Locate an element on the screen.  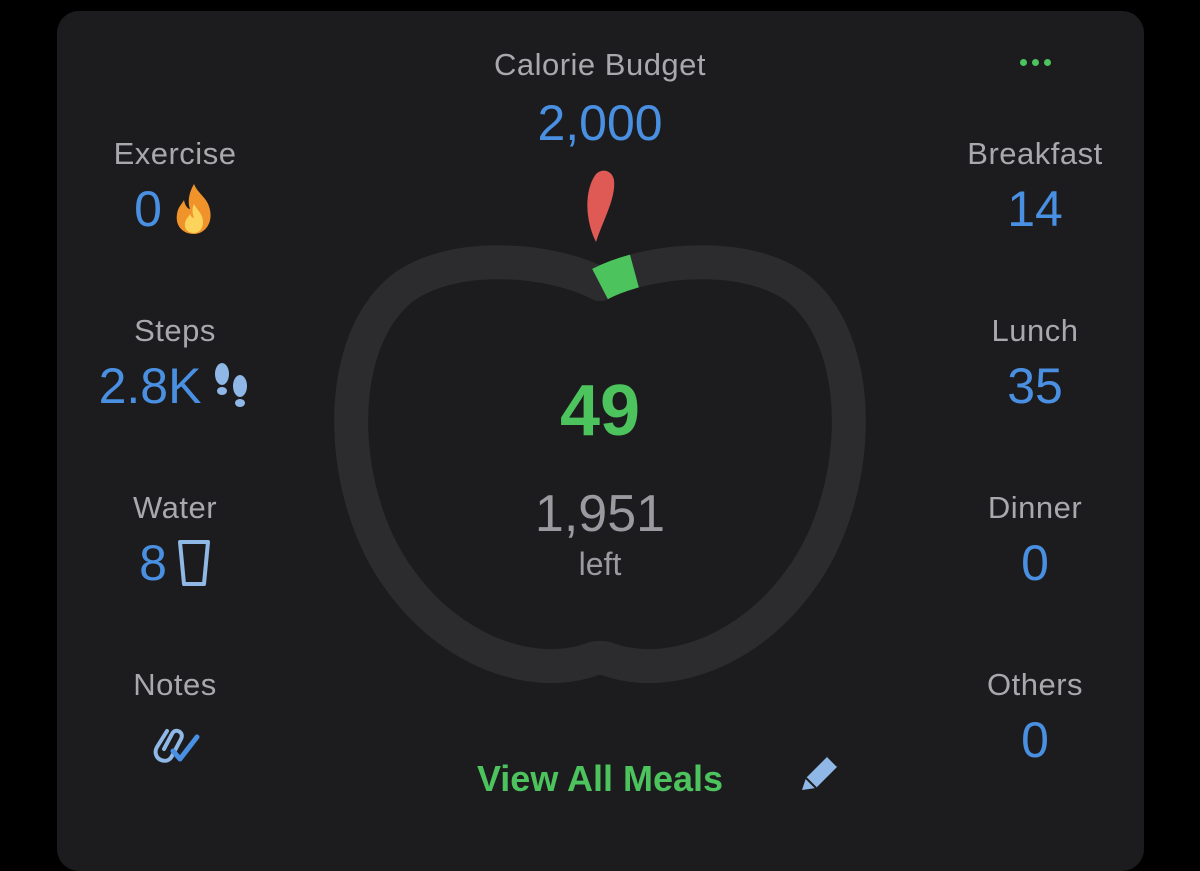
dinner-label: Dinner is located at coordinates (1035, 507).